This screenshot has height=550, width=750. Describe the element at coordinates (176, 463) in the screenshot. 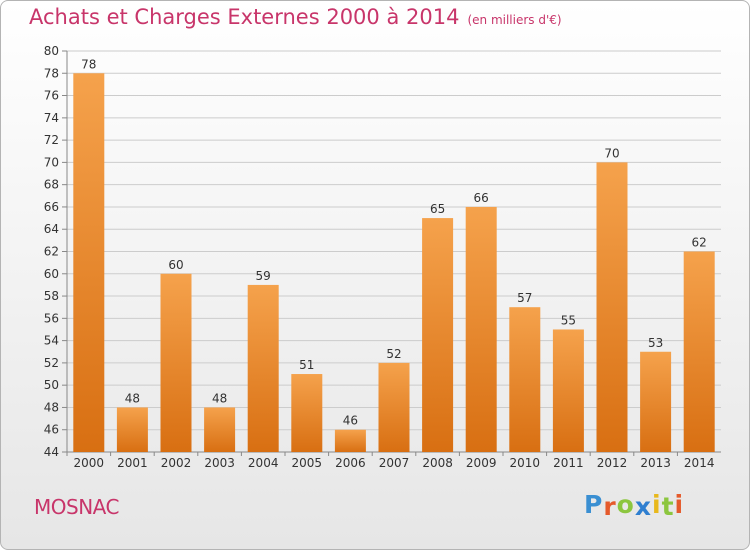

I see `x-tick-label: 2002` at that location.